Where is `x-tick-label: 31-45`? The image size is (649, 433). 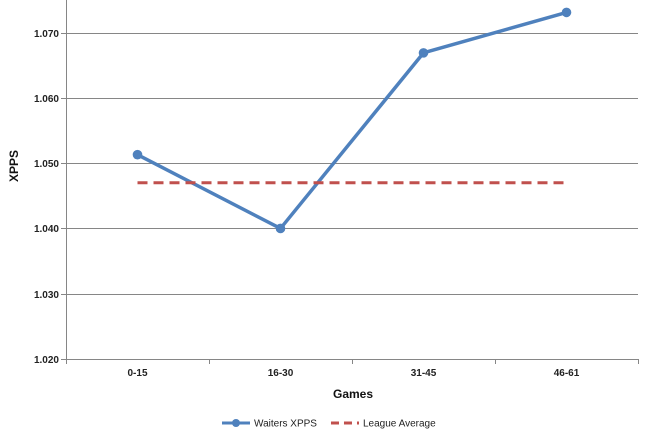
x-tick-label: 31-45 is located at coordinates (424, 373).